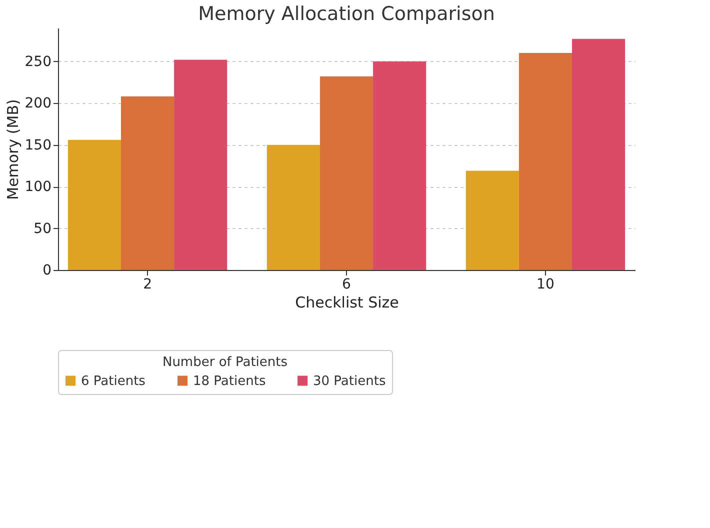 This screenshot has width=710, height=528. I want to click on legend-label: 18 Patients, so click(229, 381).